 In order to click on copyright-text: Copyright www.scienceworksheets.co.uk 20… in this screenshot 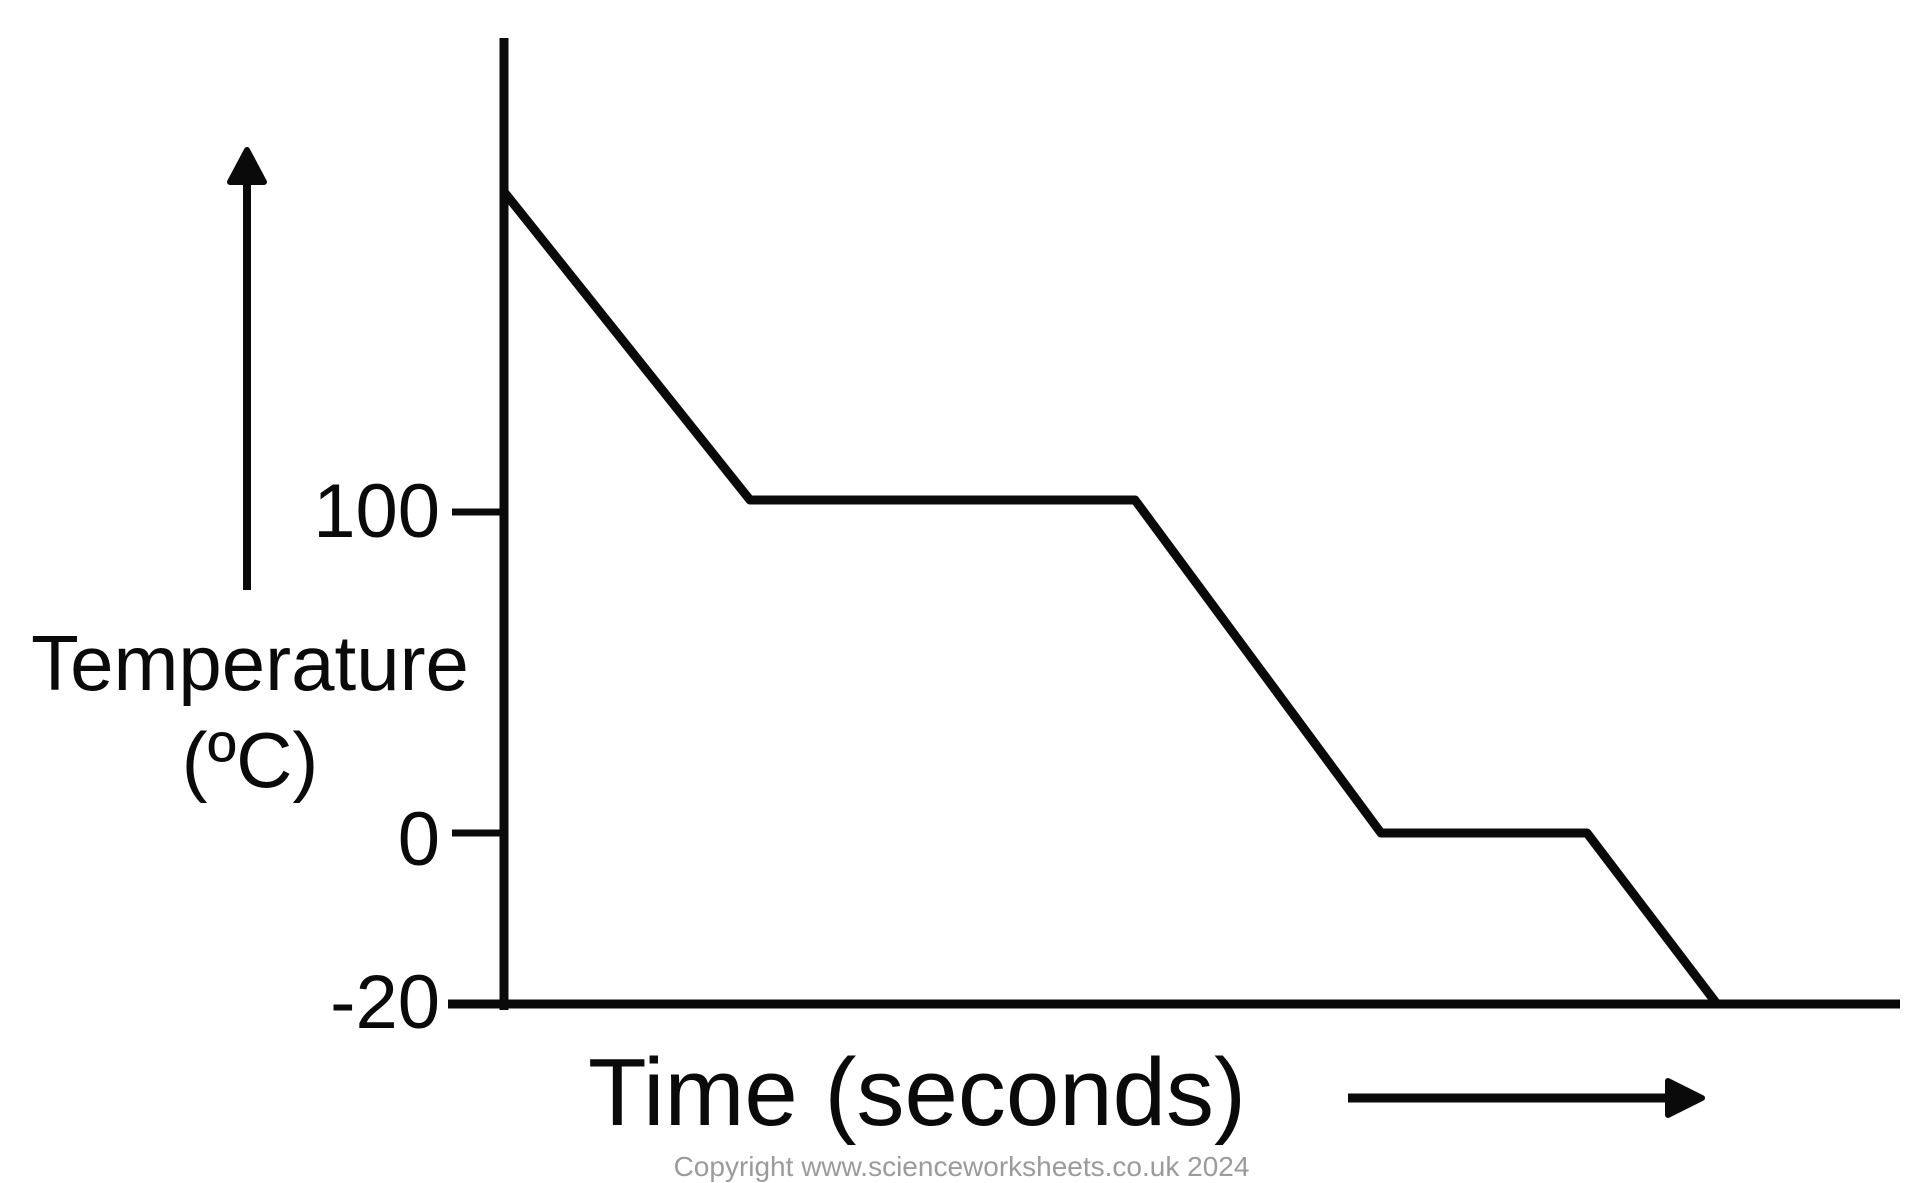, I will do `click(961, 1166)`.